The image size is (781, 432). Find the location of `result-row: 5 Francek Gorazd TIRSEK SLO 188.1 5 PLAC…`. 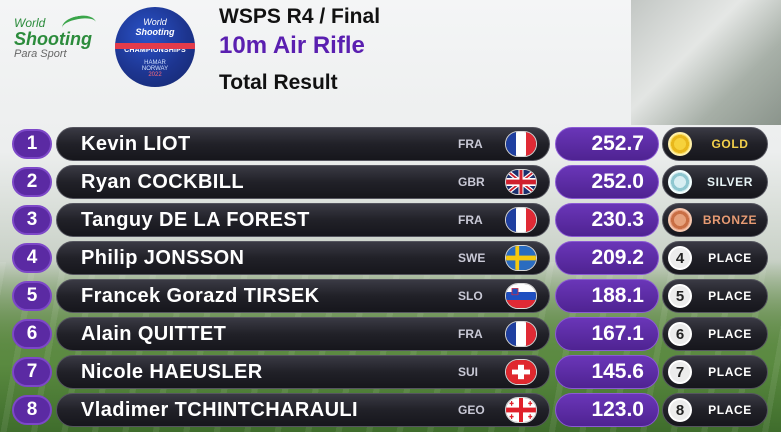

result-row: 5 Francek Gorazd TIRSEK SLO 188.1 5 PLAC… is located at coordinates (390, 296).